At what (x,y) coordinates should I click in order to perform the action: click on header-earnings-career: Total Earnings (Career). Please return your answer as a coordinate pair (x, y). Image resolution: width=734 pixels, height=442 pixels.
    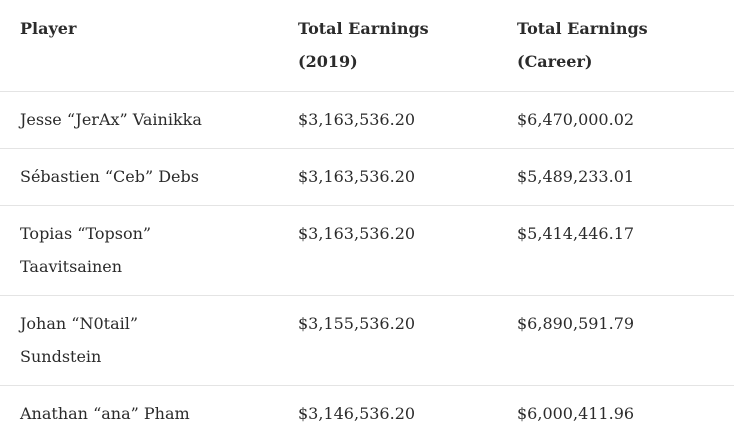
    Looking at the image, I should click on (615, 46).